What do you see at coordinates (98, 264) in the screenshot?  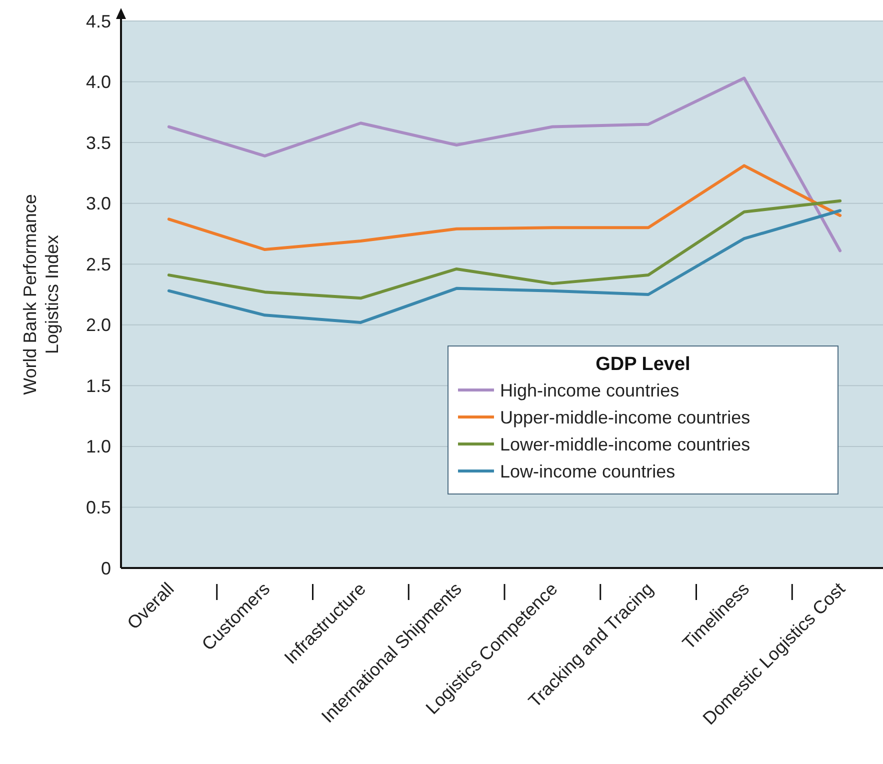 I see `y-tick-label: 2.5` at bounding box center [98, 264].